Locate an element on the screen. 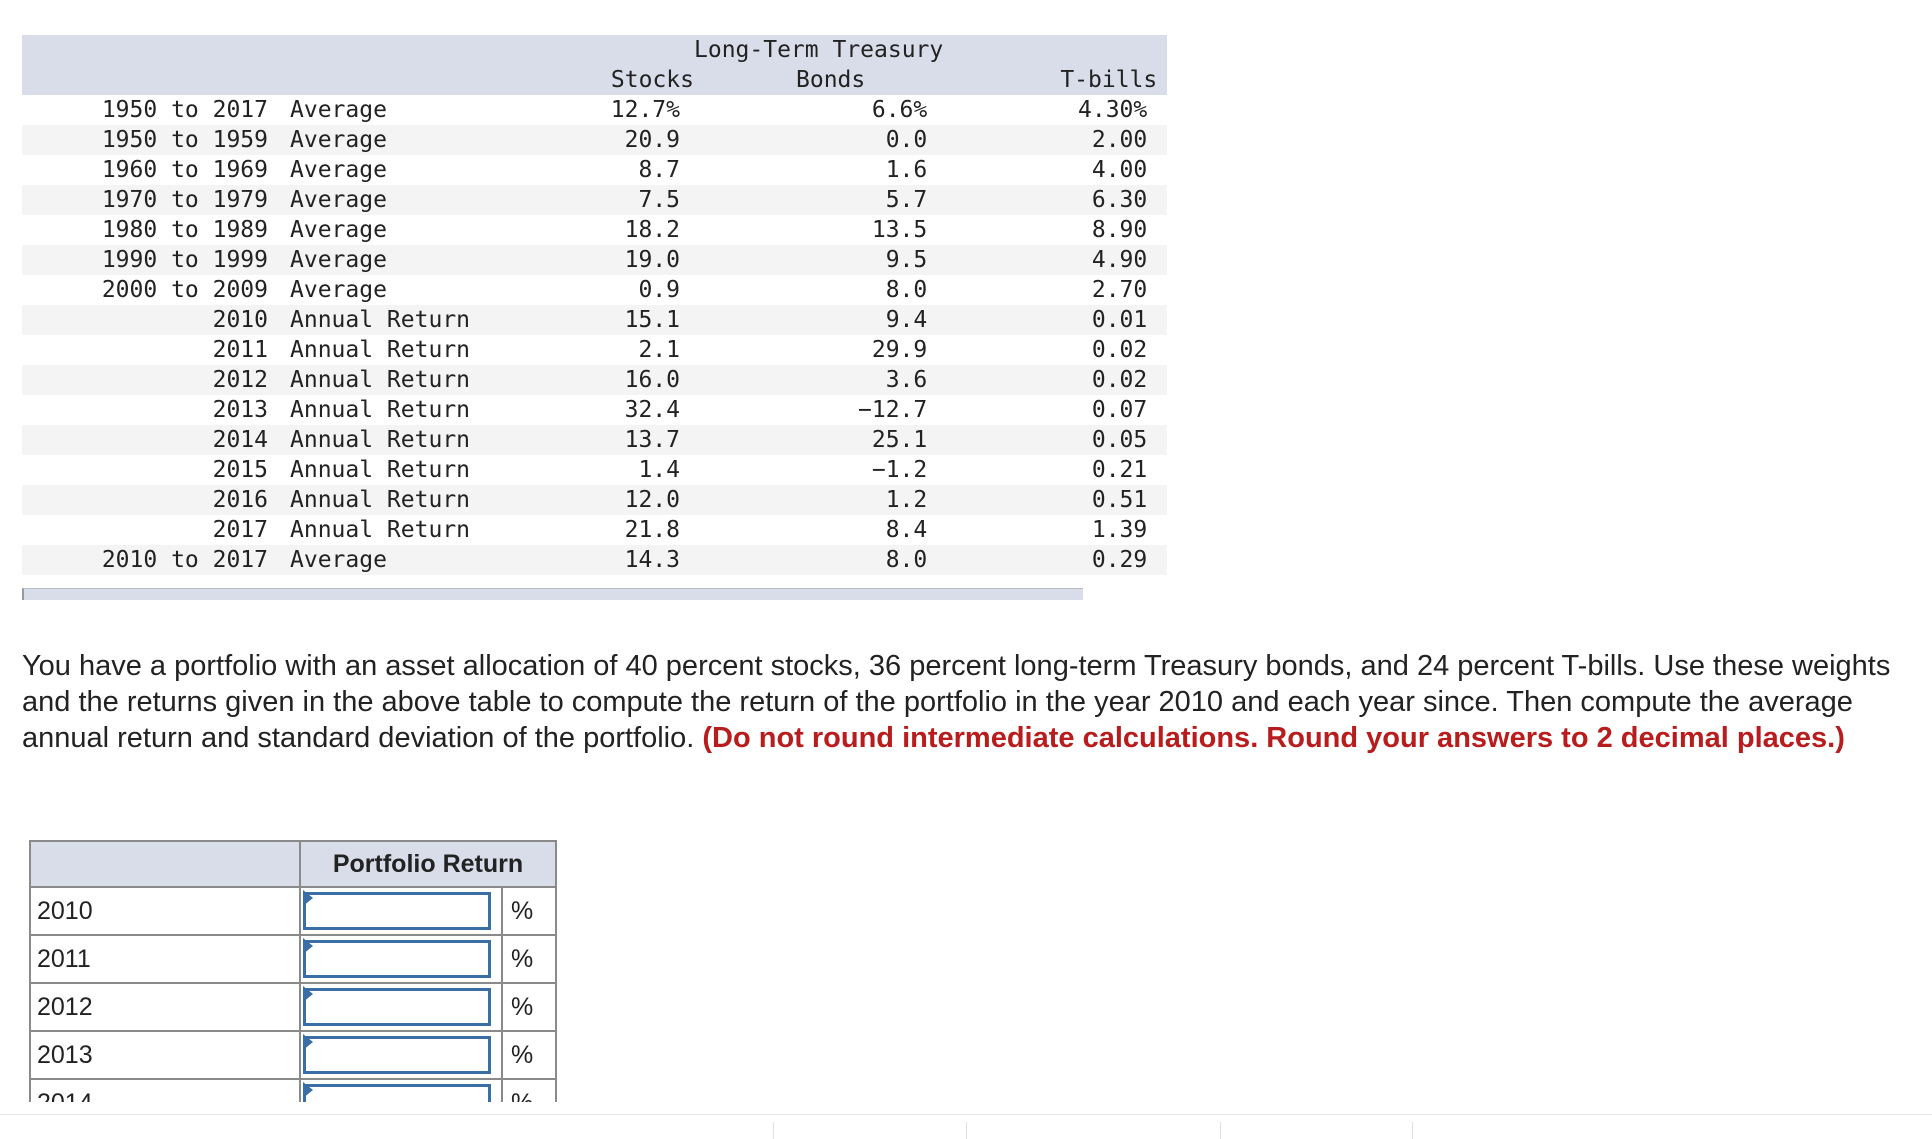  tbills-cell: 0.02 is located at coordinates (1119, 350).